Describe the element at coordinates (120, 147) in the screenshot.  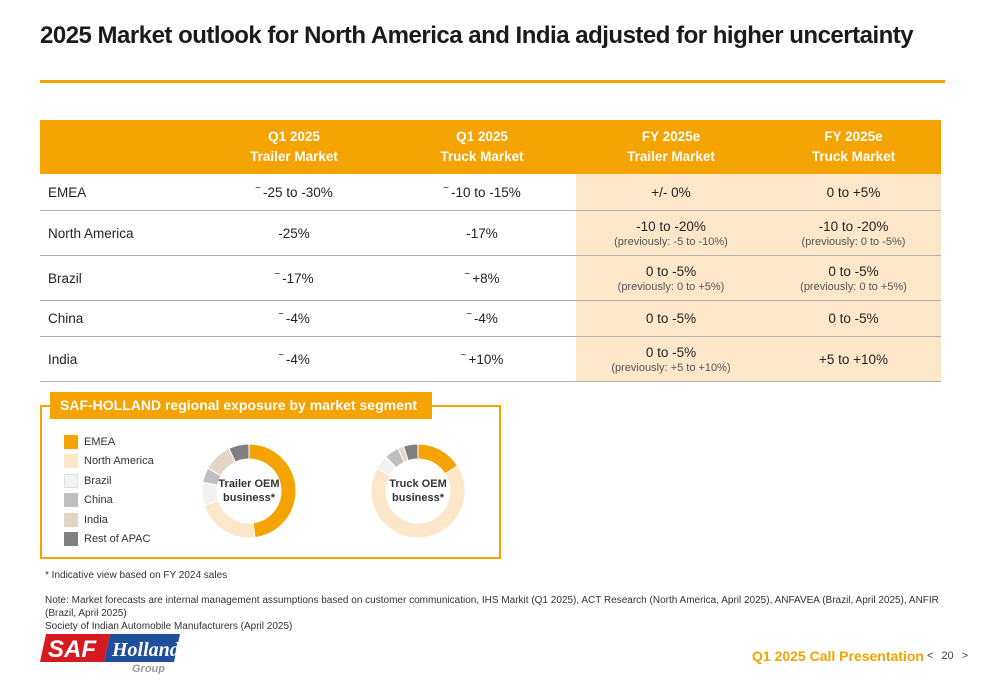
I see `header-region` at that location.